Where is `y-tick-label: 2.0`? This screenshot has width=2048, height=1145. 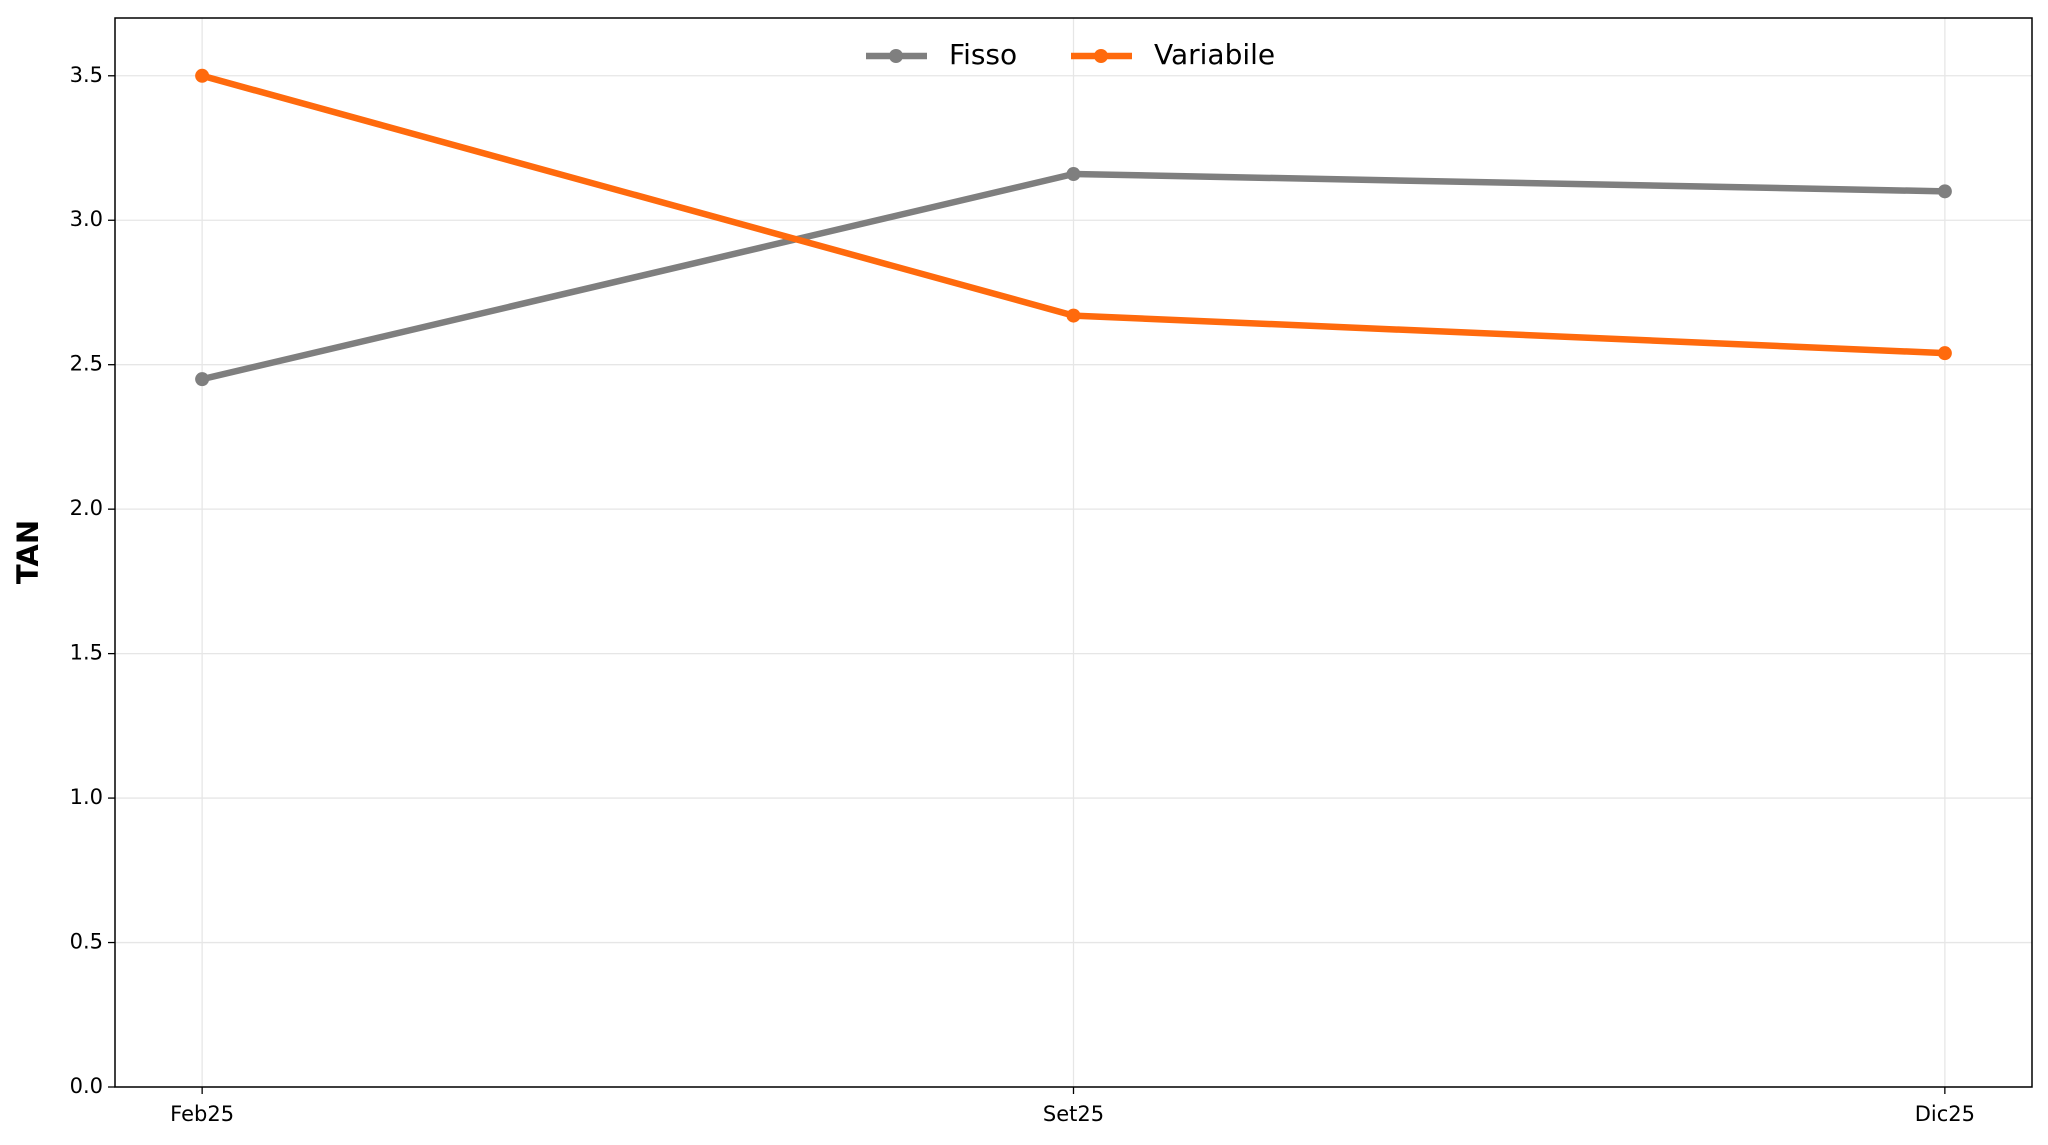
y-tick-label: 2.0 is located at coordinates (86, 508).